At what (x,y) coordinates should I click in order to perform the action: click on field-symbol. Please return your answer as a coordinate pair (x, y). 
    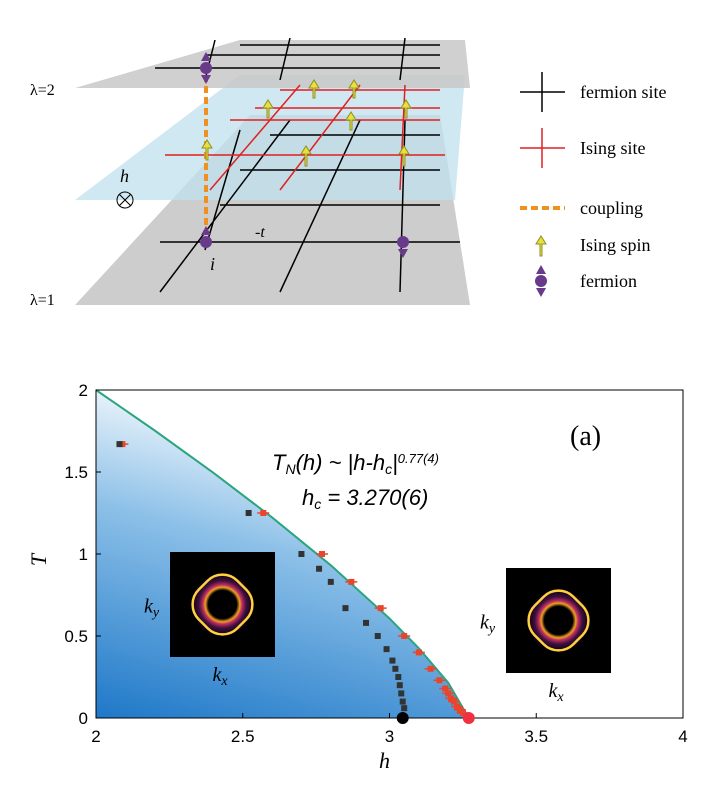
    Looking at the image, I should click on (125, 200).